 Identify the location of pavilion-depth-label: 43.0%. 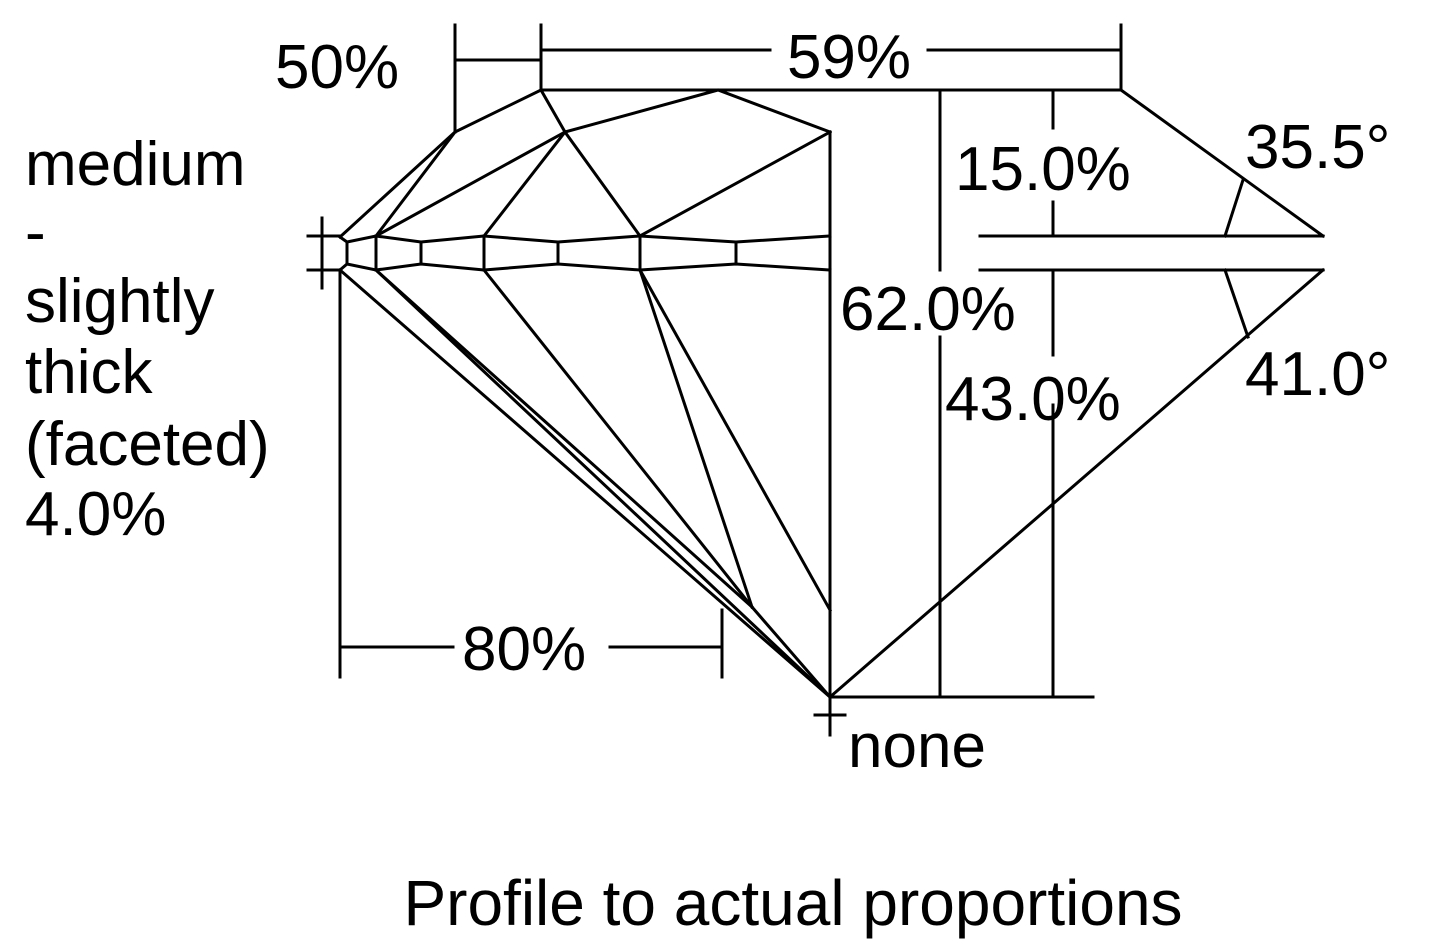
(1033, 399).